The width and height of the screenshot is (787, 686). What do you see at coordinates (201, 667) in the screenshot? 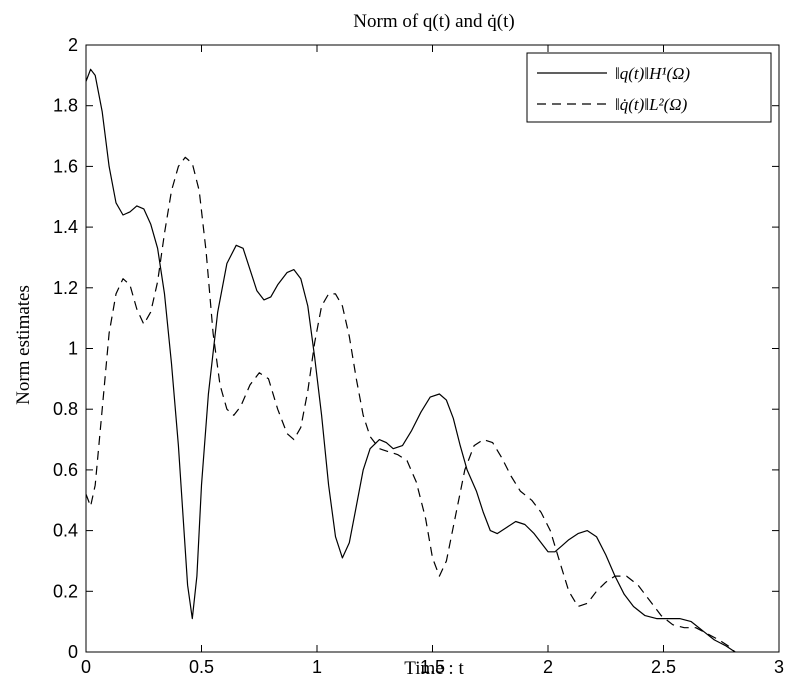
I see `x-tick-label: 0.5` at bounding box center [201, 667].